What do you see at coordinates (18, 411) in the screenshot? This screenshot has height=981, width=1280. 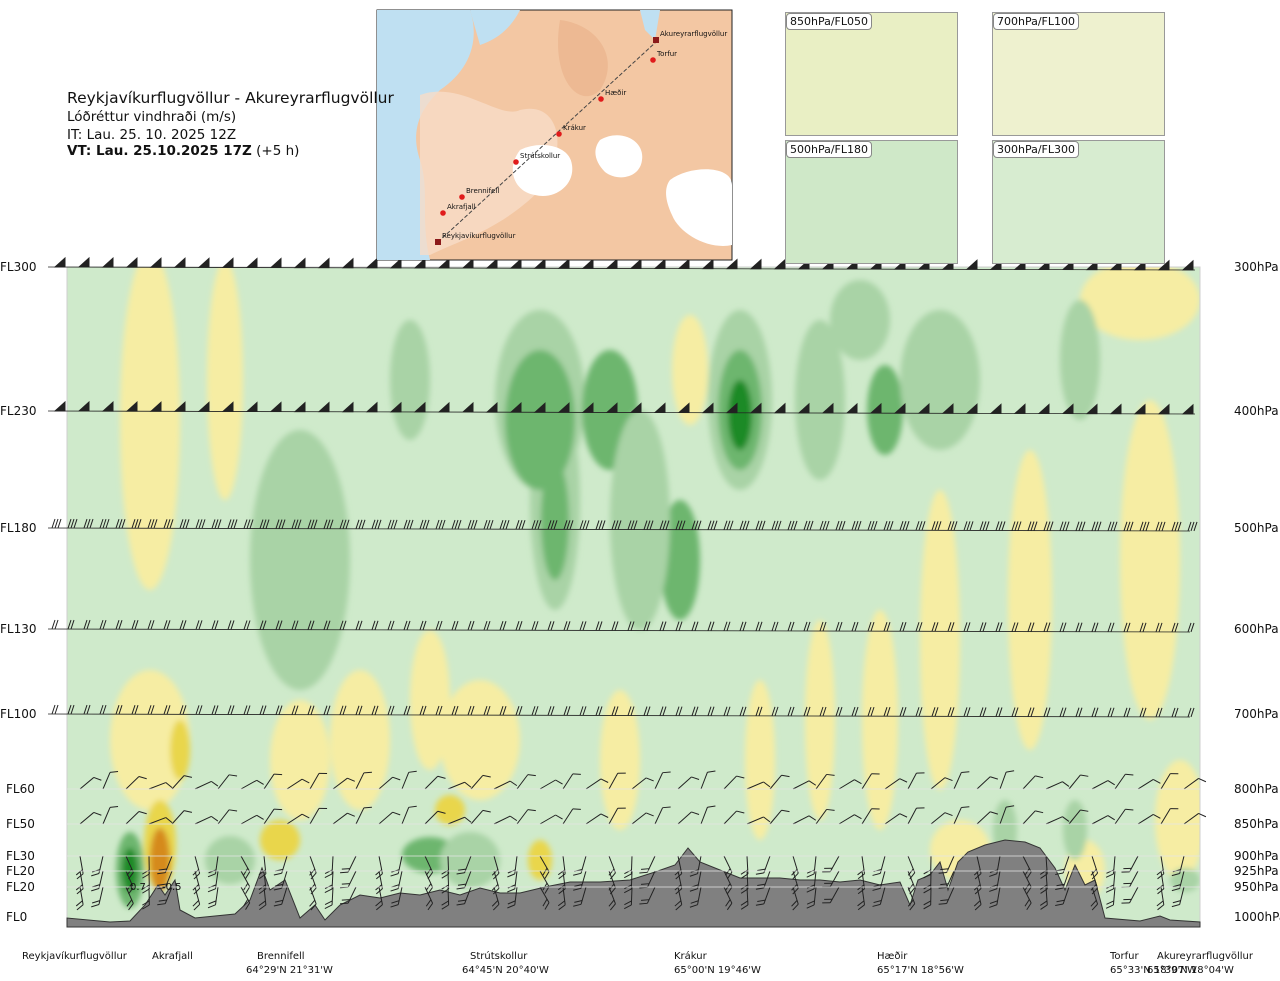 I see `fl-label: FL230` at bounding box center [18, 411].